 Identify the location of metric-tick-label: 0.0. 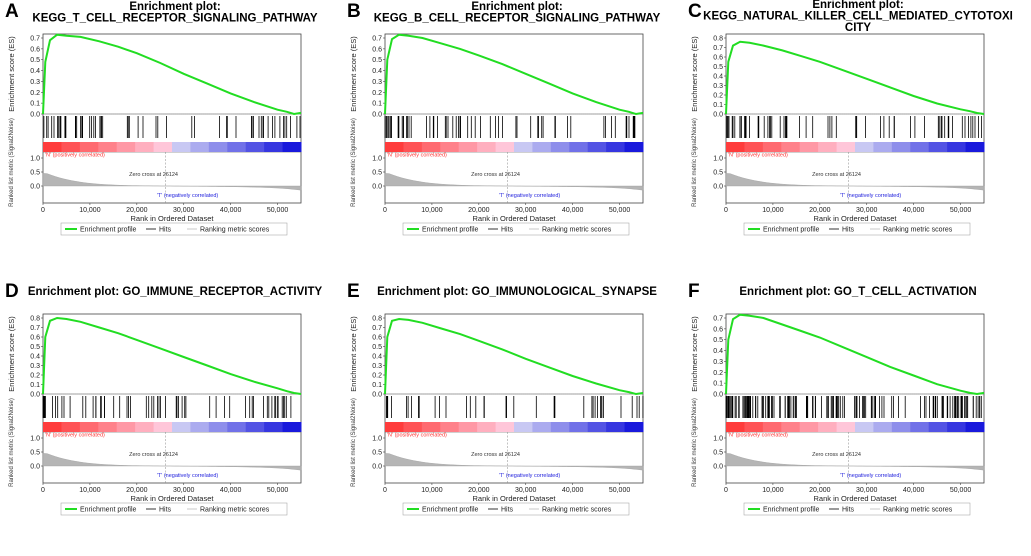
(377, 467).